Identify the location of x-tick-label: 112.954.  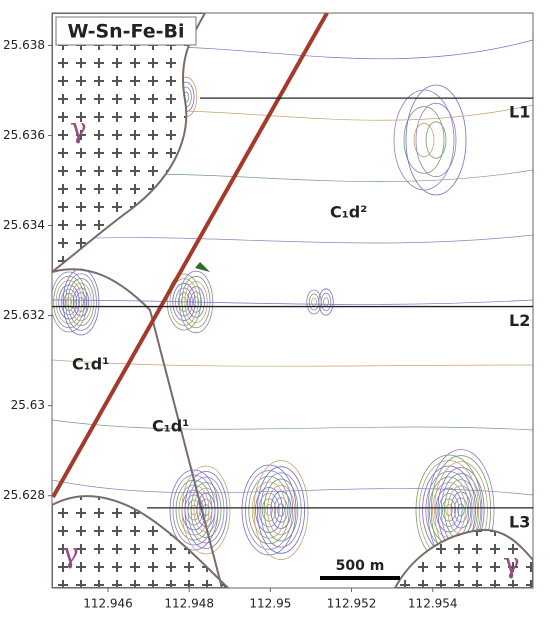
(433, 604).